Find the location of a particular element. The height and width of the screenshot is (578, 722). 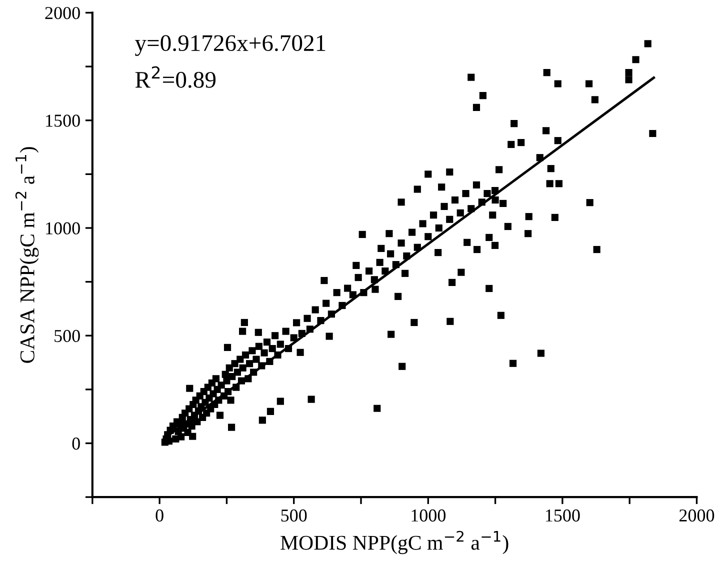

y-tick-label: 2000 is located at coordinates (62, 13).